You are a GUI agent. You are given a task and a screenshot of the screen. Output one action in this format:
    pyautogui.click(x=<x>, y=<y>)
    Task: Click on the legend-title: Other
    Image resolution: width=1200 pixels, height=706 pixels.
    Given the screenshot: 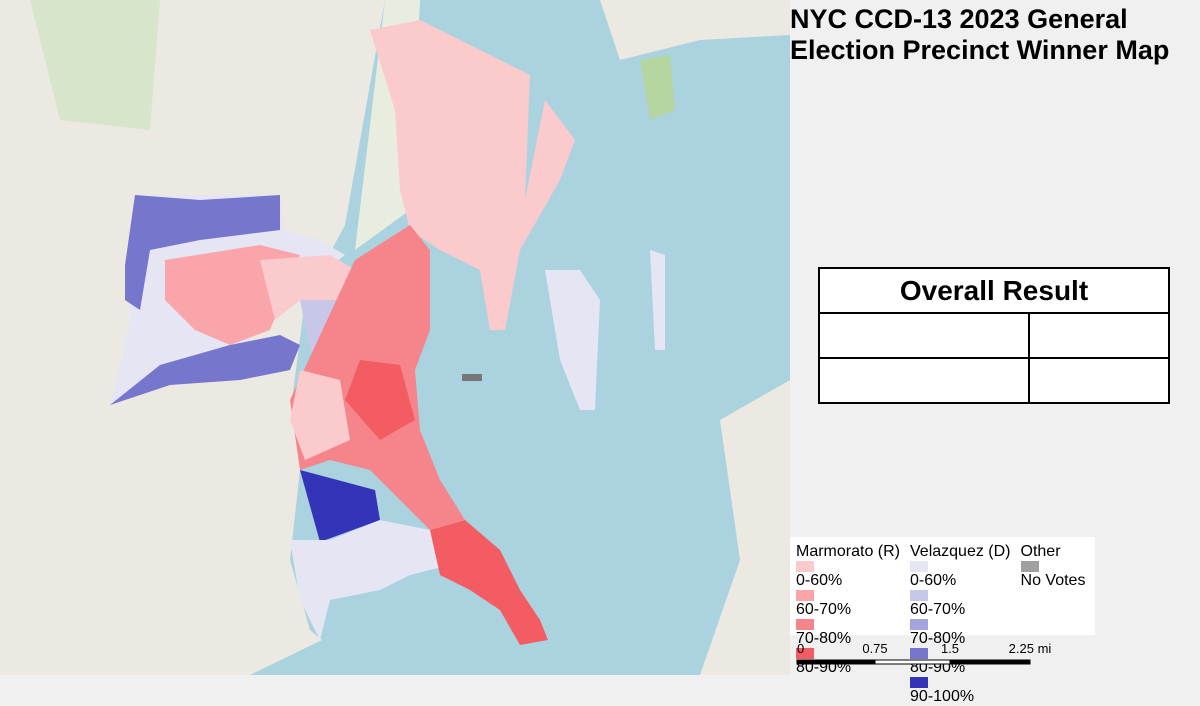 What is the action you would take?
    pyautogui.click(x=1040, y=551)
    